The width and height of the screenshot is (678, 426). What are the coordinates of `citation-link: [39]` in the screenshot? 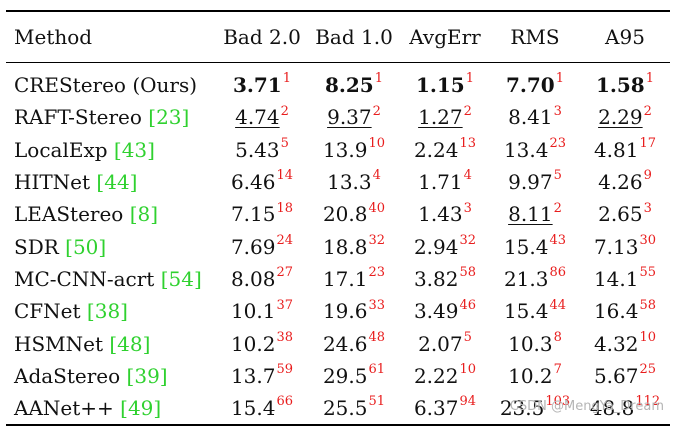 It's located at (147, 375).